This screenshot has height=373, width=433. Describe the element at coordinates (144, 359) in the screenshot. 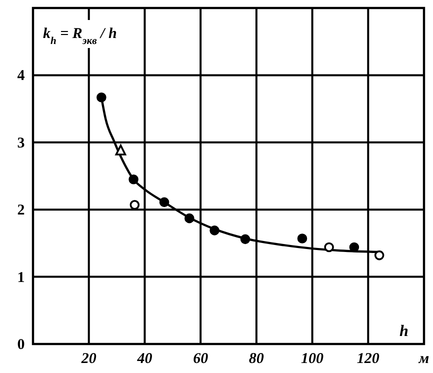

I see `x-tick-label: 40` at that location.